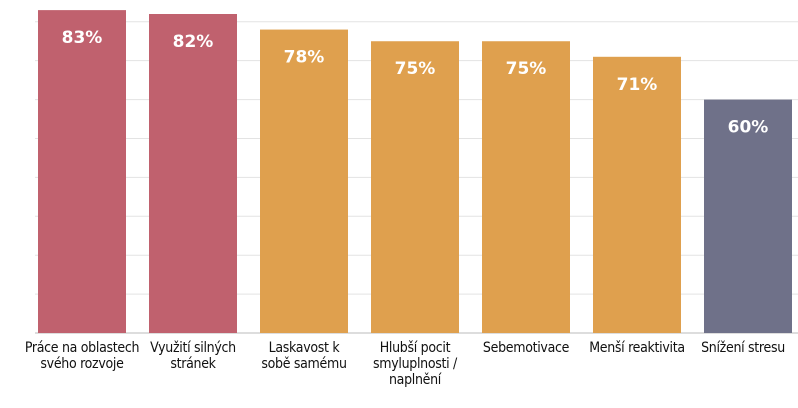 The width and height of the screenshot is (798, 408). What do you see at coordinates (193, 42) in the screenshot?
I see `value-label: 82%` at bounding box center [193, 42].